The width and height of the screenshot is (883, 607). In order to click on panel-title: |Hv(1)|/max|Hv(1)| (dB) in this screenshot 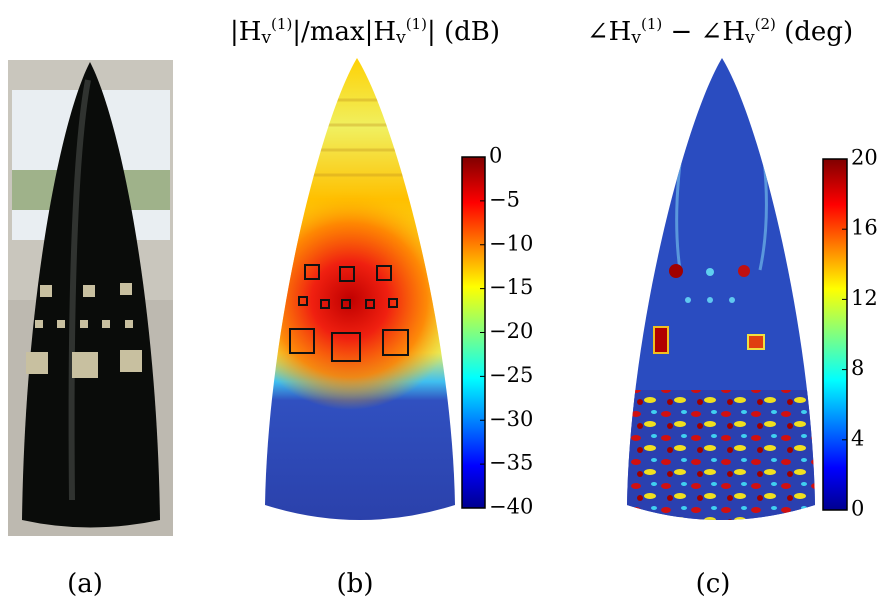, I will do `click(365, 31)`.